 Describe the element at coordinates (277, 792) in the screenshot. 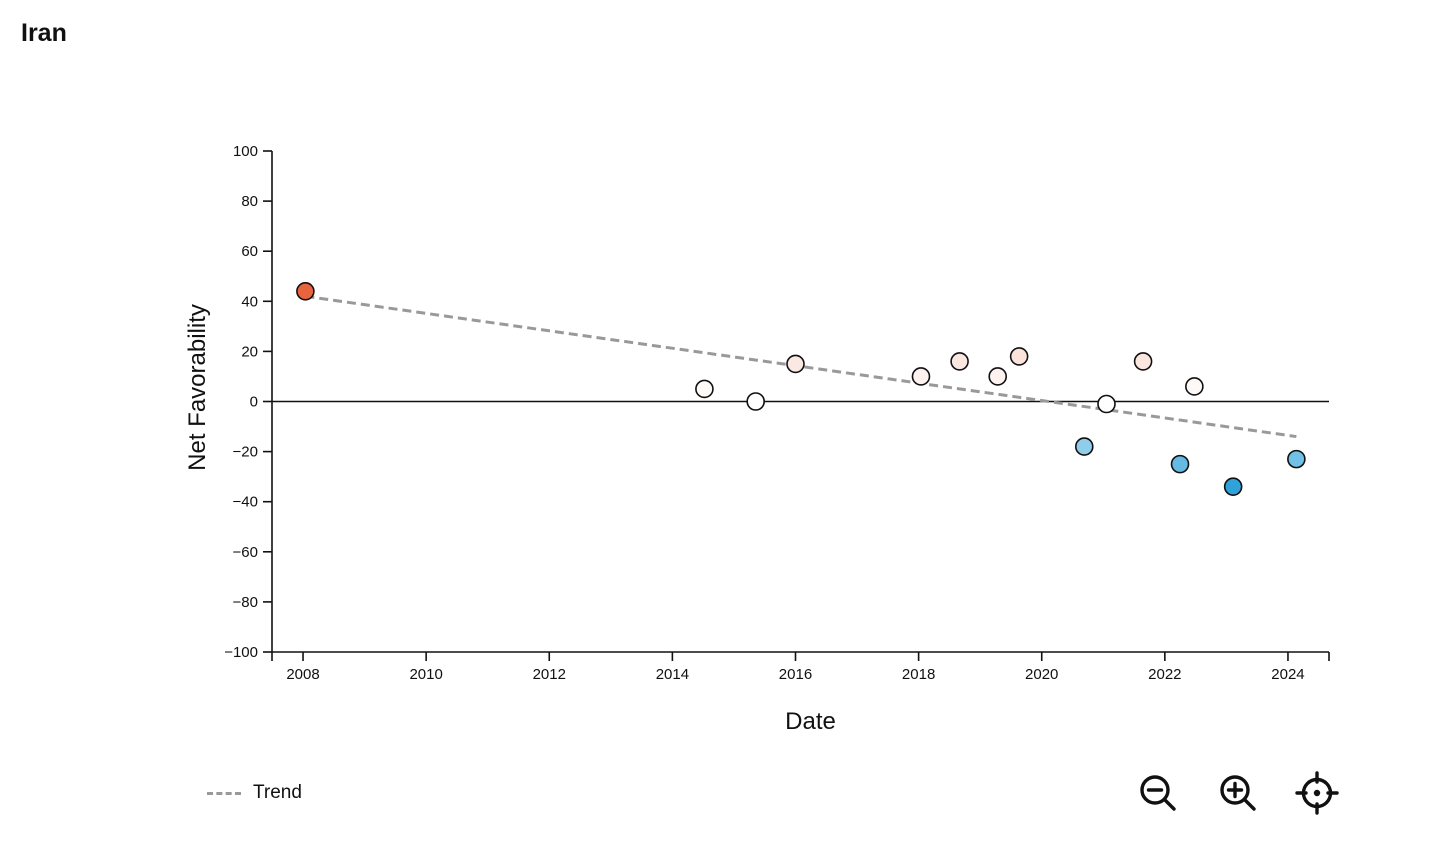

I see `trend-legend-label: Trend` at that location.